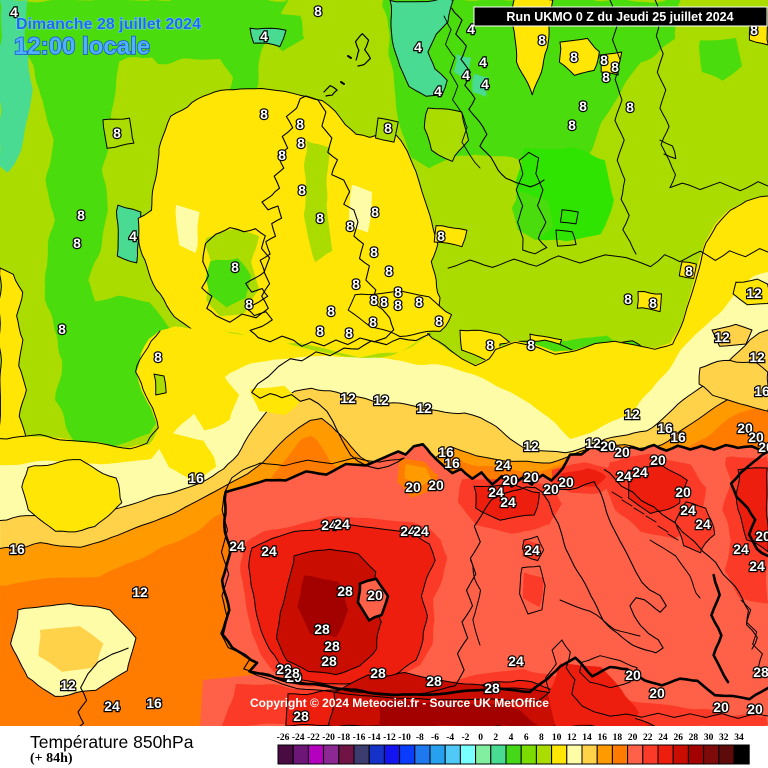 This screenshot has width=768, height=768. Describe the element at coordinates (480, 738) in the screenshot. I see `svg-text: 0` at that location.